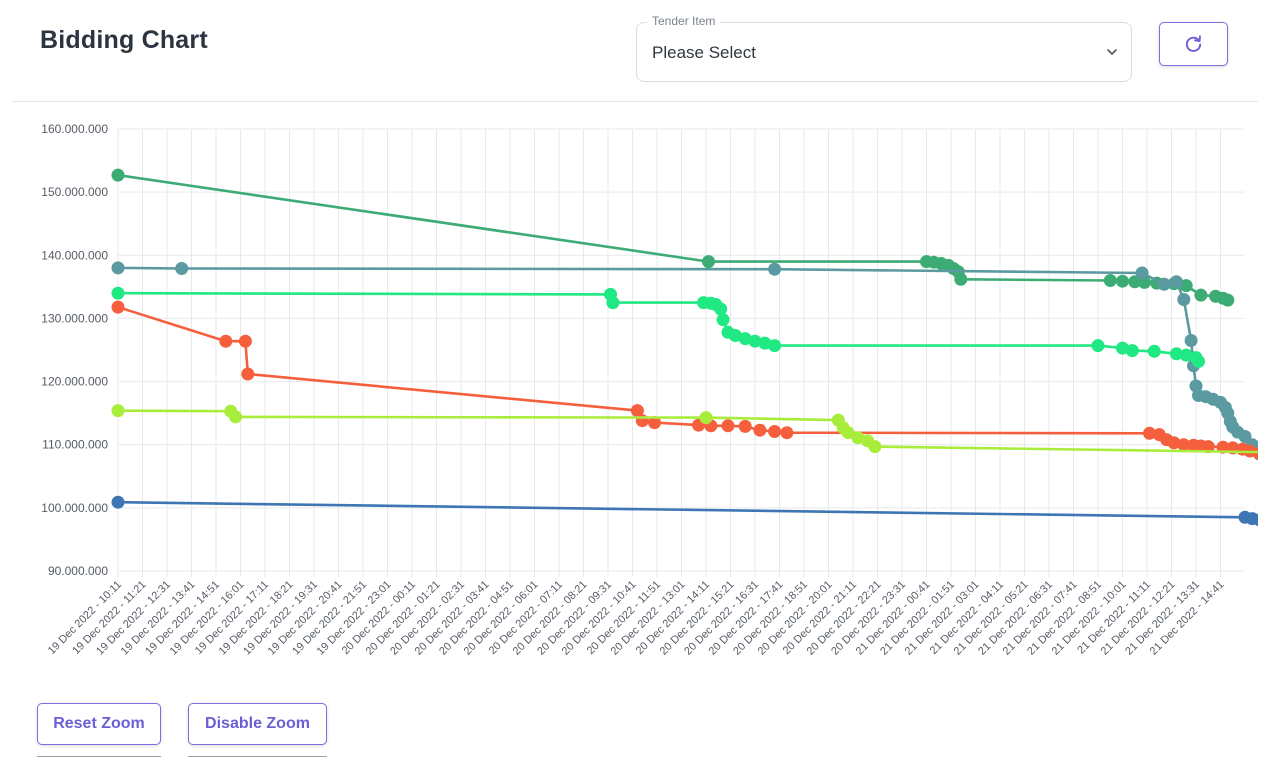 This screenshot has width=1270, height=760. What do you see at coordinates (74, 318) in the screenshot?
I see `y-tick-label: 130.000.000` at bounding box center [74, 318].